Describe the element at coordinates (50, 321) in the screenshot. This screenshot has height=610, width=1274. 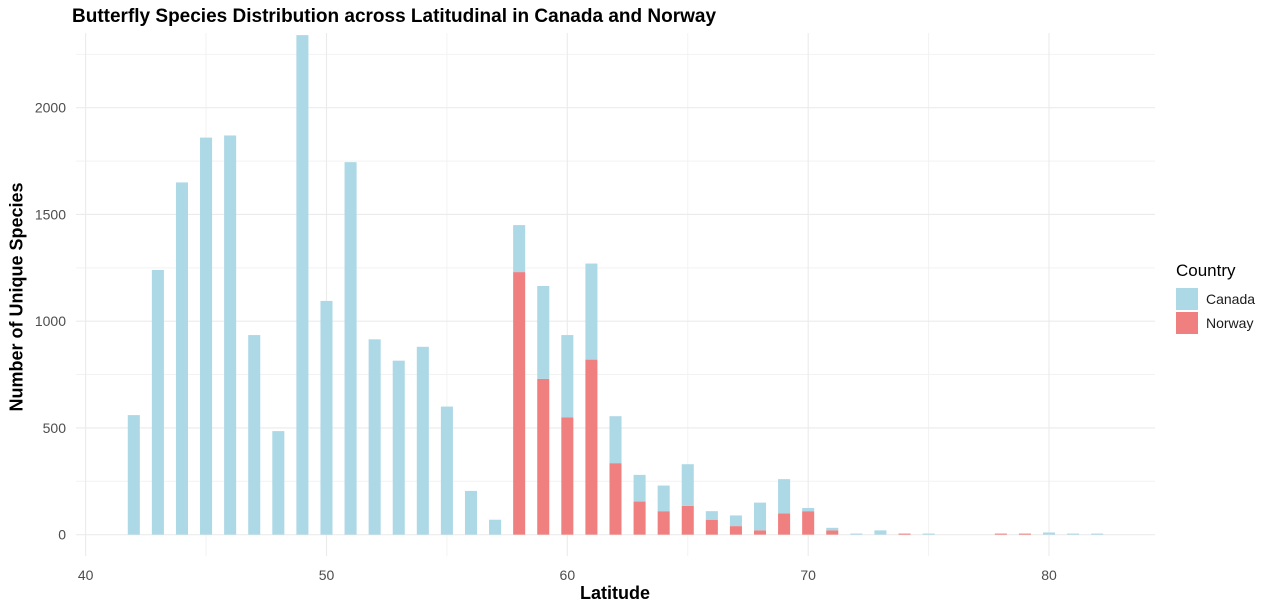
I see `y-tick-label: 1000` at that location.